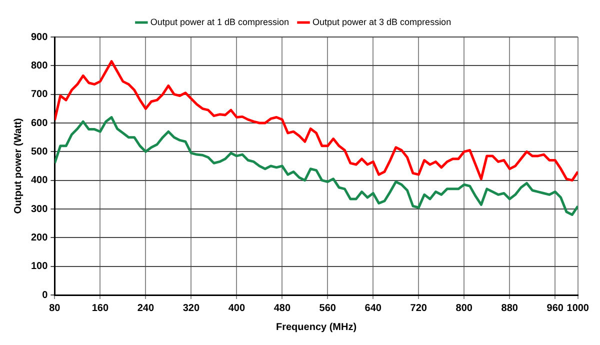 Image resolution: width=600 pixels, height=345 pixels. Describe the element at coordinates (220, 21) in the screenshot. I see `legend-label: Output power at 1 dB compression` at that location.